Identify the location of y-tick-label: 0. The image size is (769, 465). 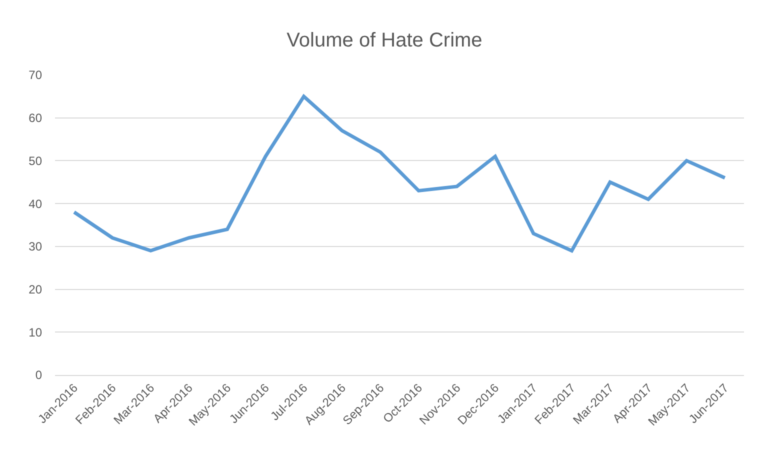
(38, 375).